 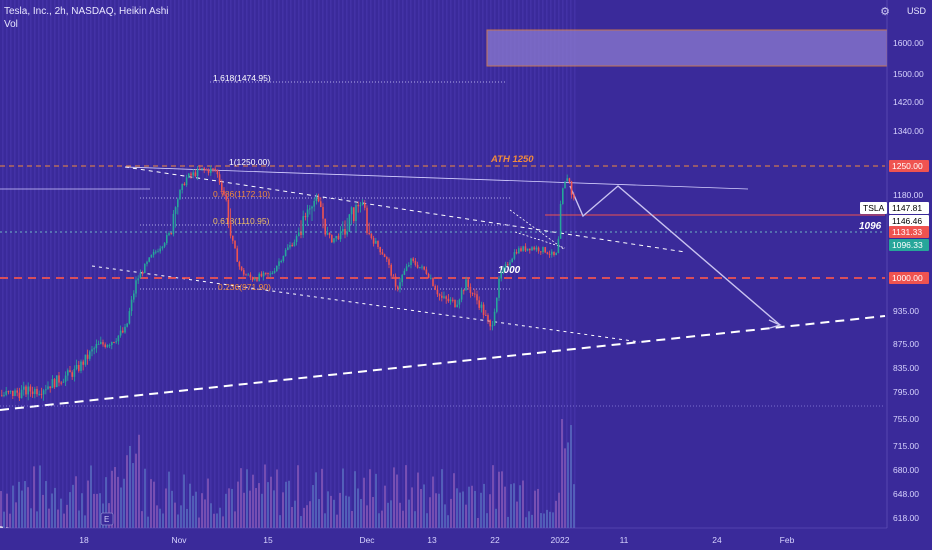 I want to click on currency-label: USD, so click(x=916, y=11).